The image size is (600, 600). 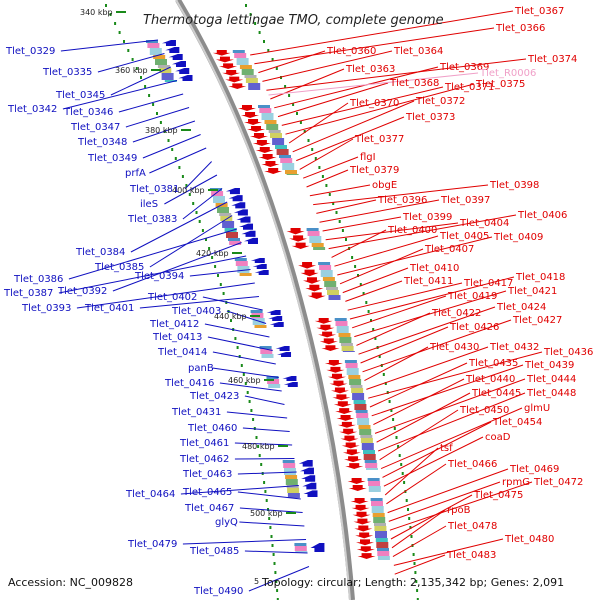 I want to click on gene-label-right: Tlet_0440, so click(x=490, y=379).